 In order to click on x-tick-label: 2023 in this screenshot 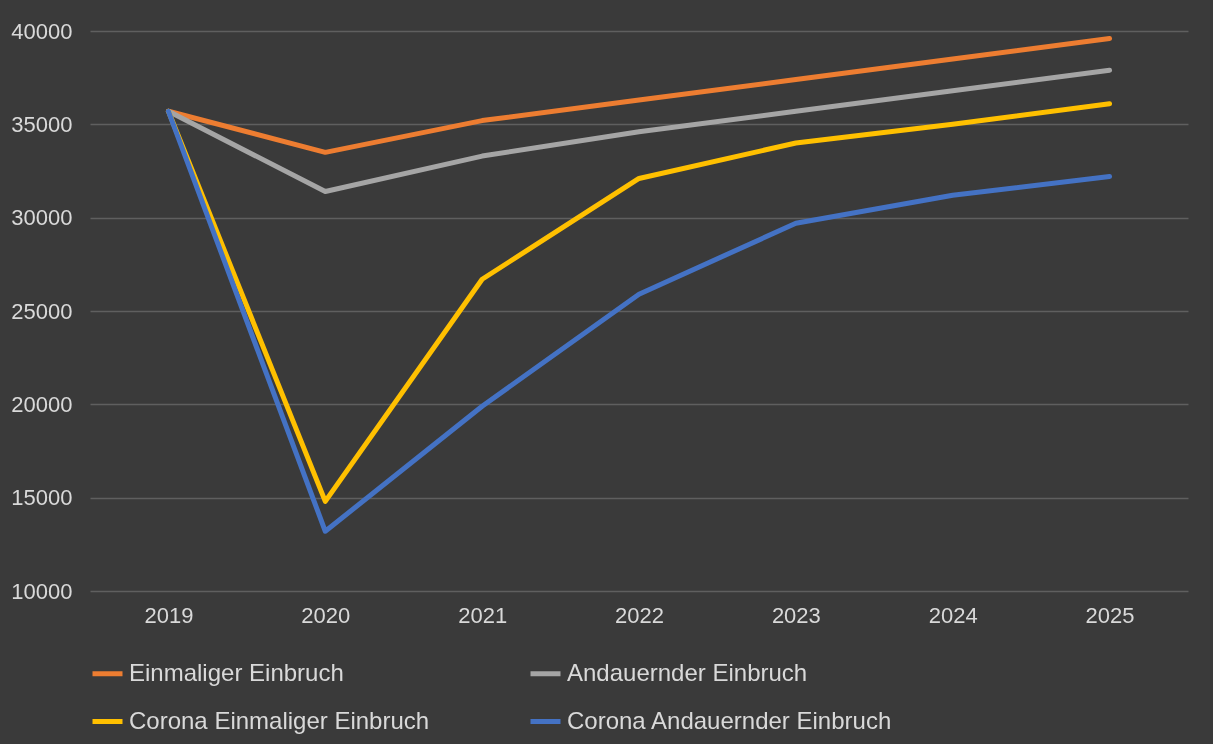, I will do `click(796, 615)`.